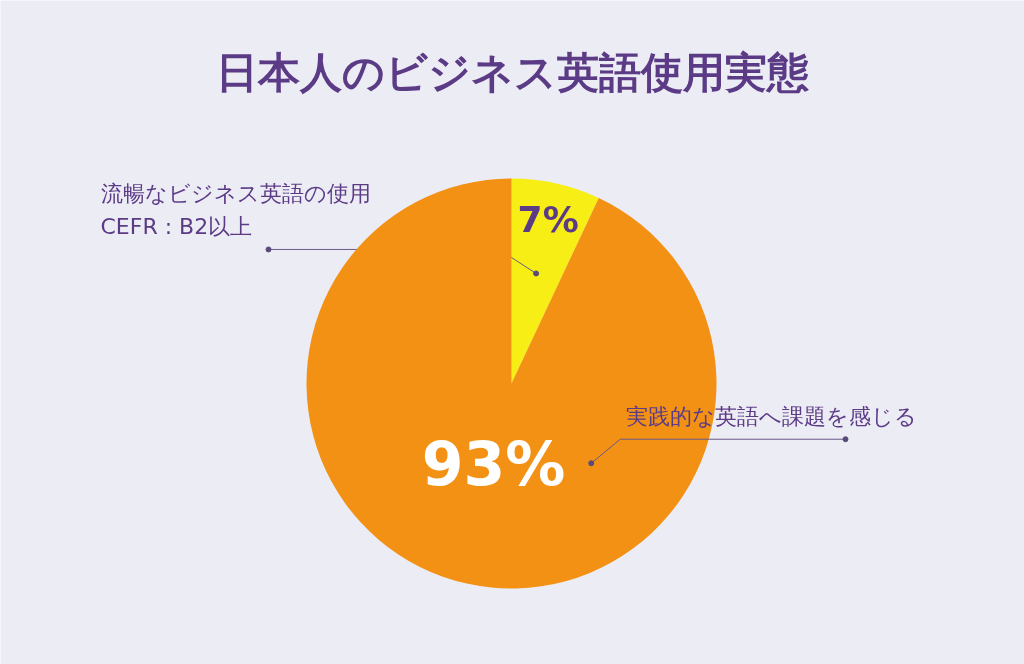 The height and width of the screenshot is (664, 1024). I want to click on slice-label: 流暢なビジネス英語の使用 CEFR : B2以上, so click(235, 210).